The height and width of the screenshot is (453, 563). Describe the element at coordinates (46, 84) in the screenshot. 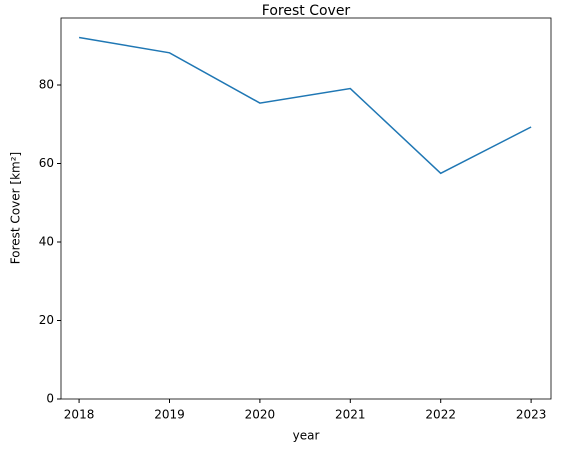

I see `y-tick-label: 80` at that location.